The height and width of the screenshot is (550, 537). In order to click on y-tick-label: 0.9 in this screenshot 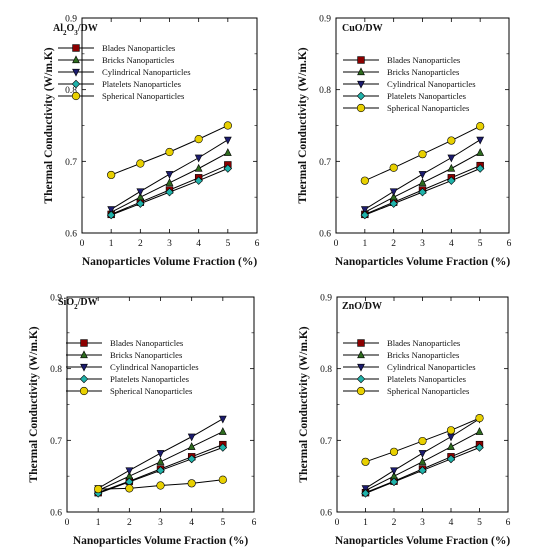, I will do `click(56, 299)`.